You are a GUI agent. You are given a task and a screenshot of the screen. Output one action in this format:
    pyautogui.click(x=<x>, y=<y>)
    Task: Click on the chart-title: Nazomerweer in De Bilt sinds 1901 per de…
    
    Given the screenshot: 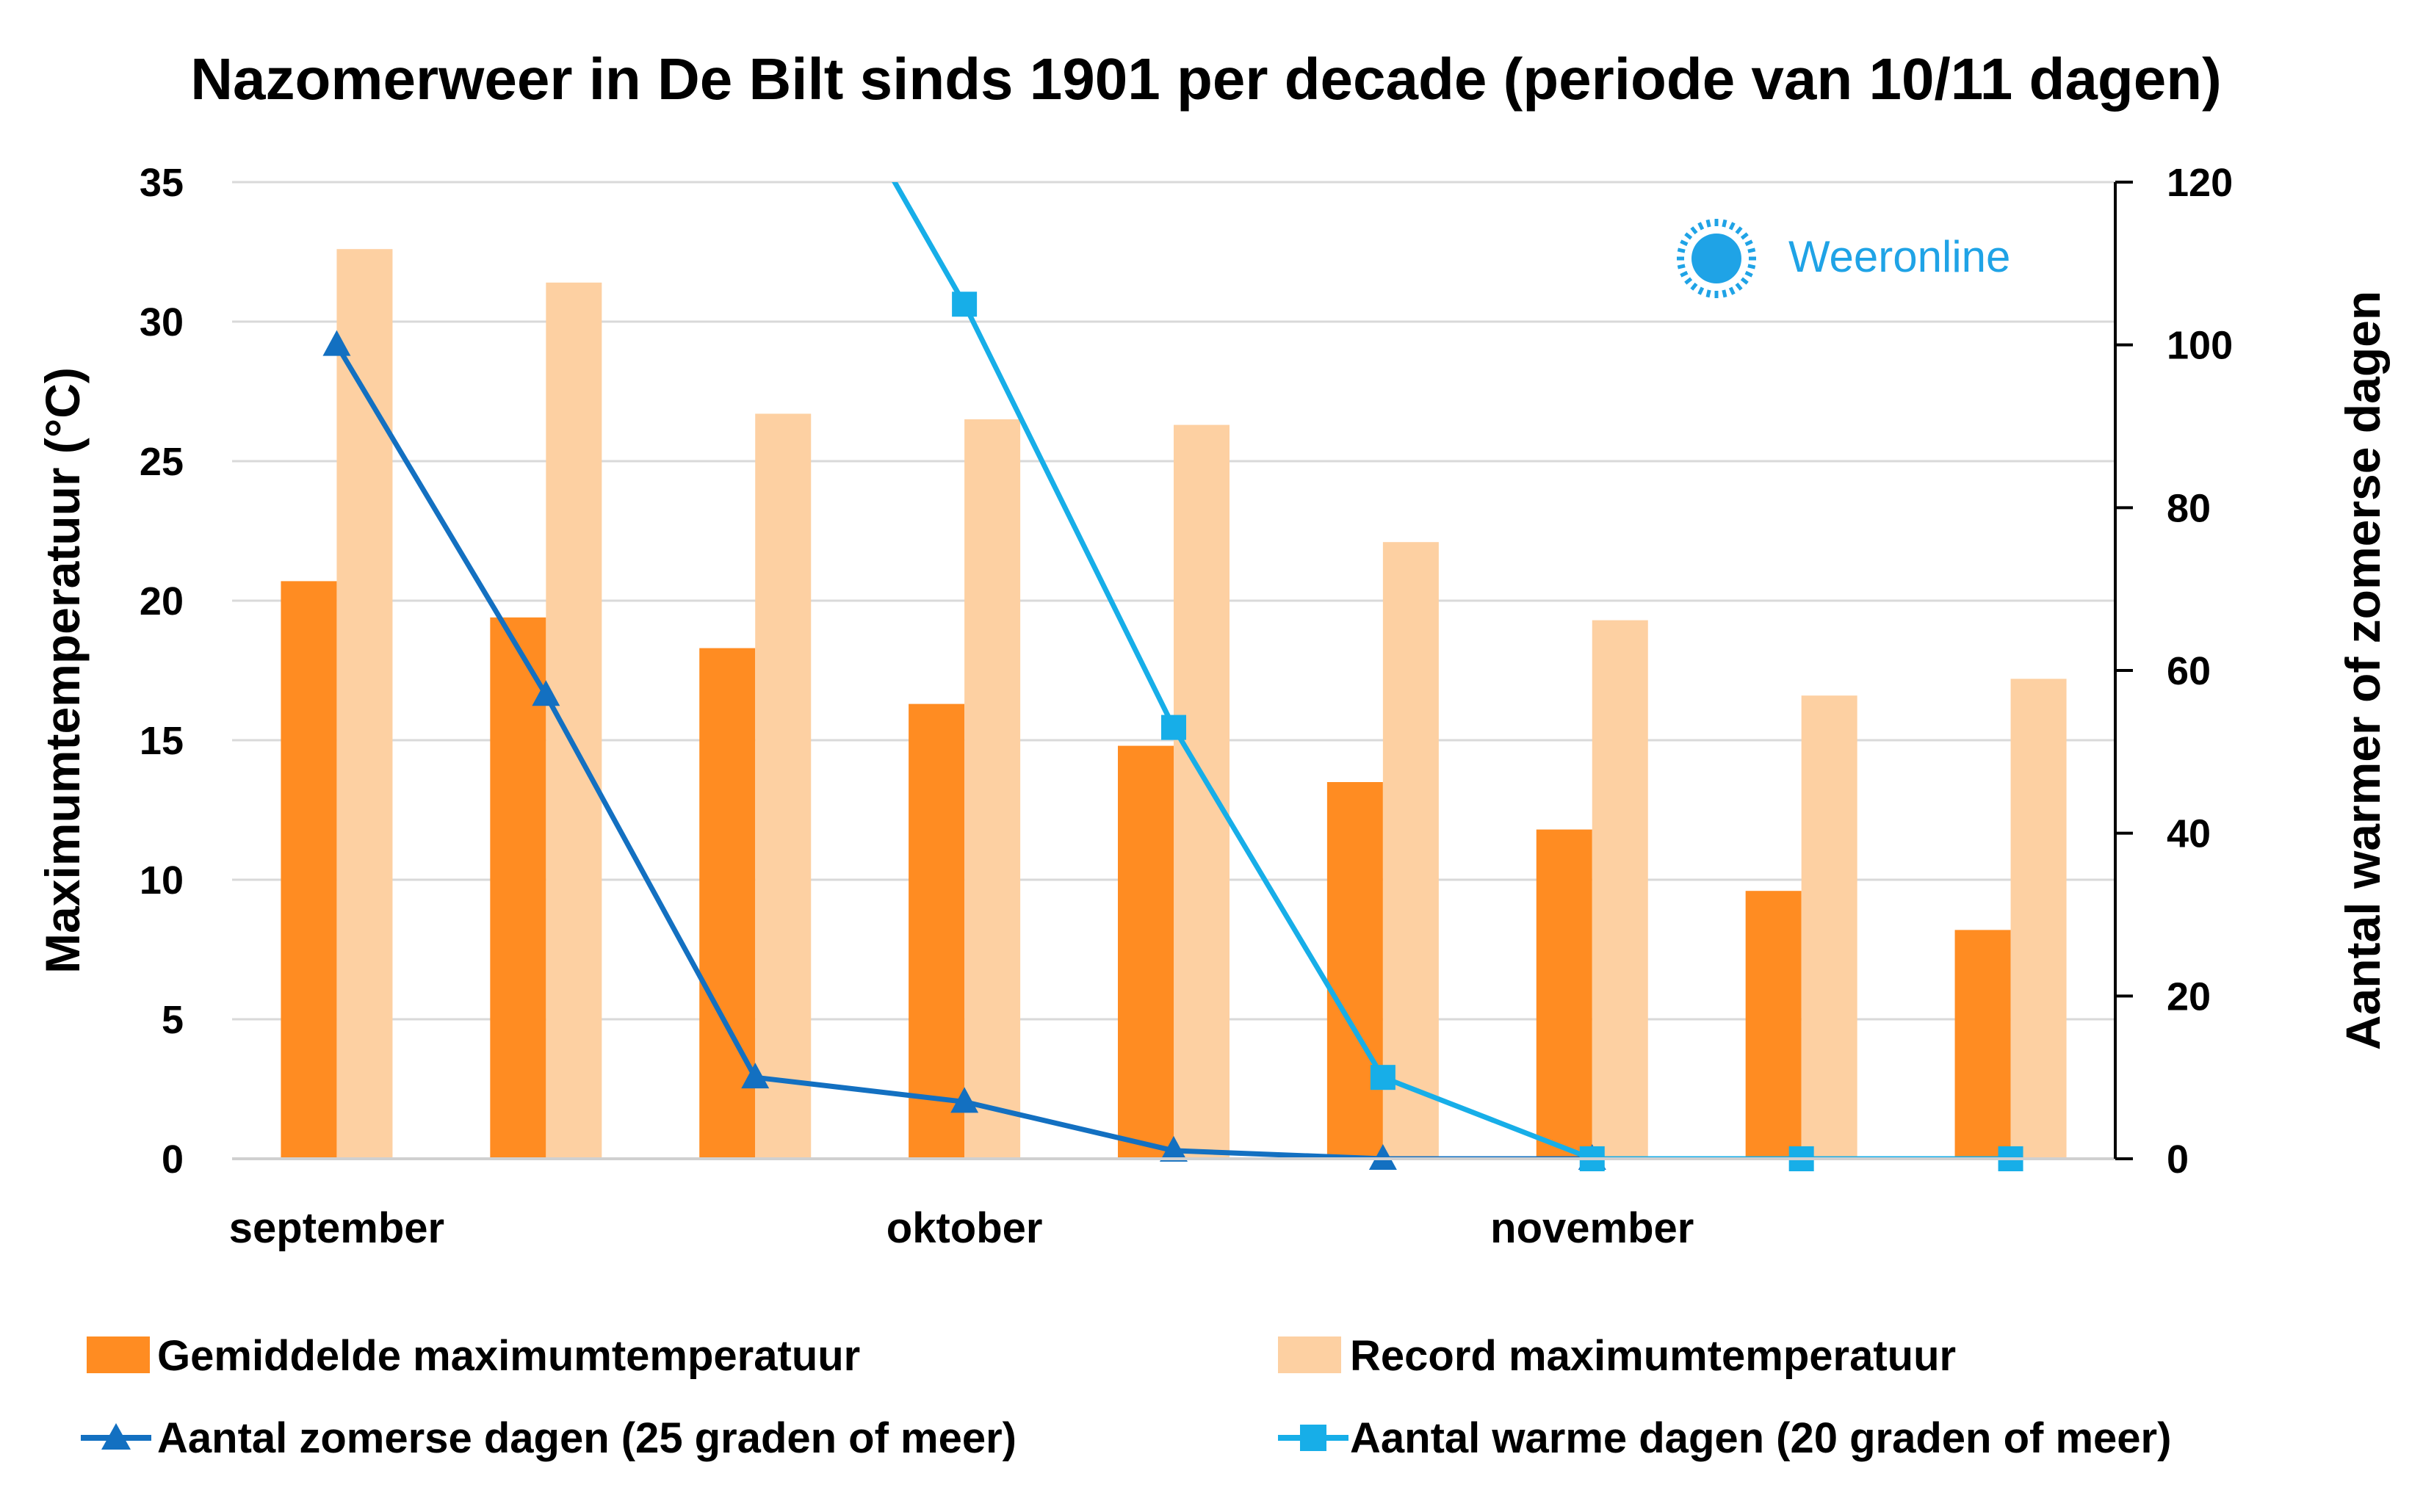 What is the action you would take?
    pyautogui.click(x=1206, y=79)
    